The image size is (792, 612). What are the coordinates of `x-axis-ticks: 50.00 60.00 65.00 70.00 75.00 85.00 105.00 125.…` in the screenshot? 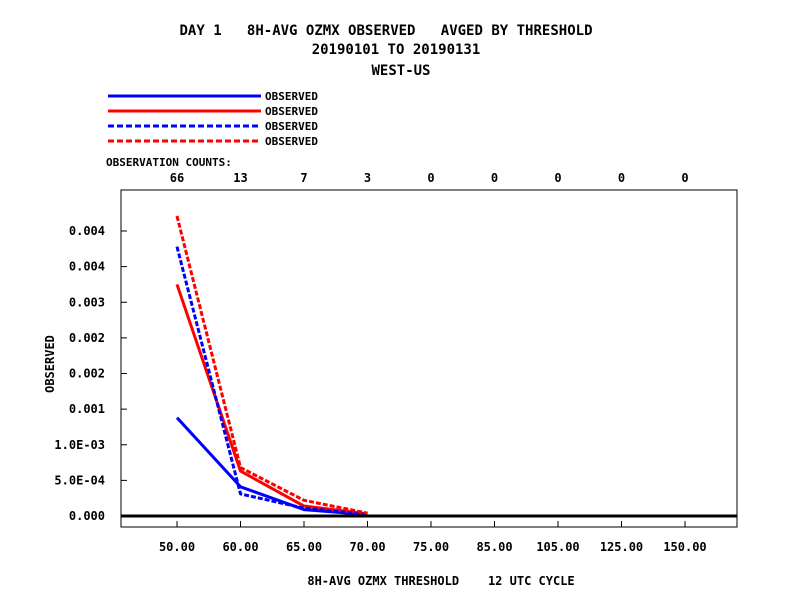 It's located at (433, 537).